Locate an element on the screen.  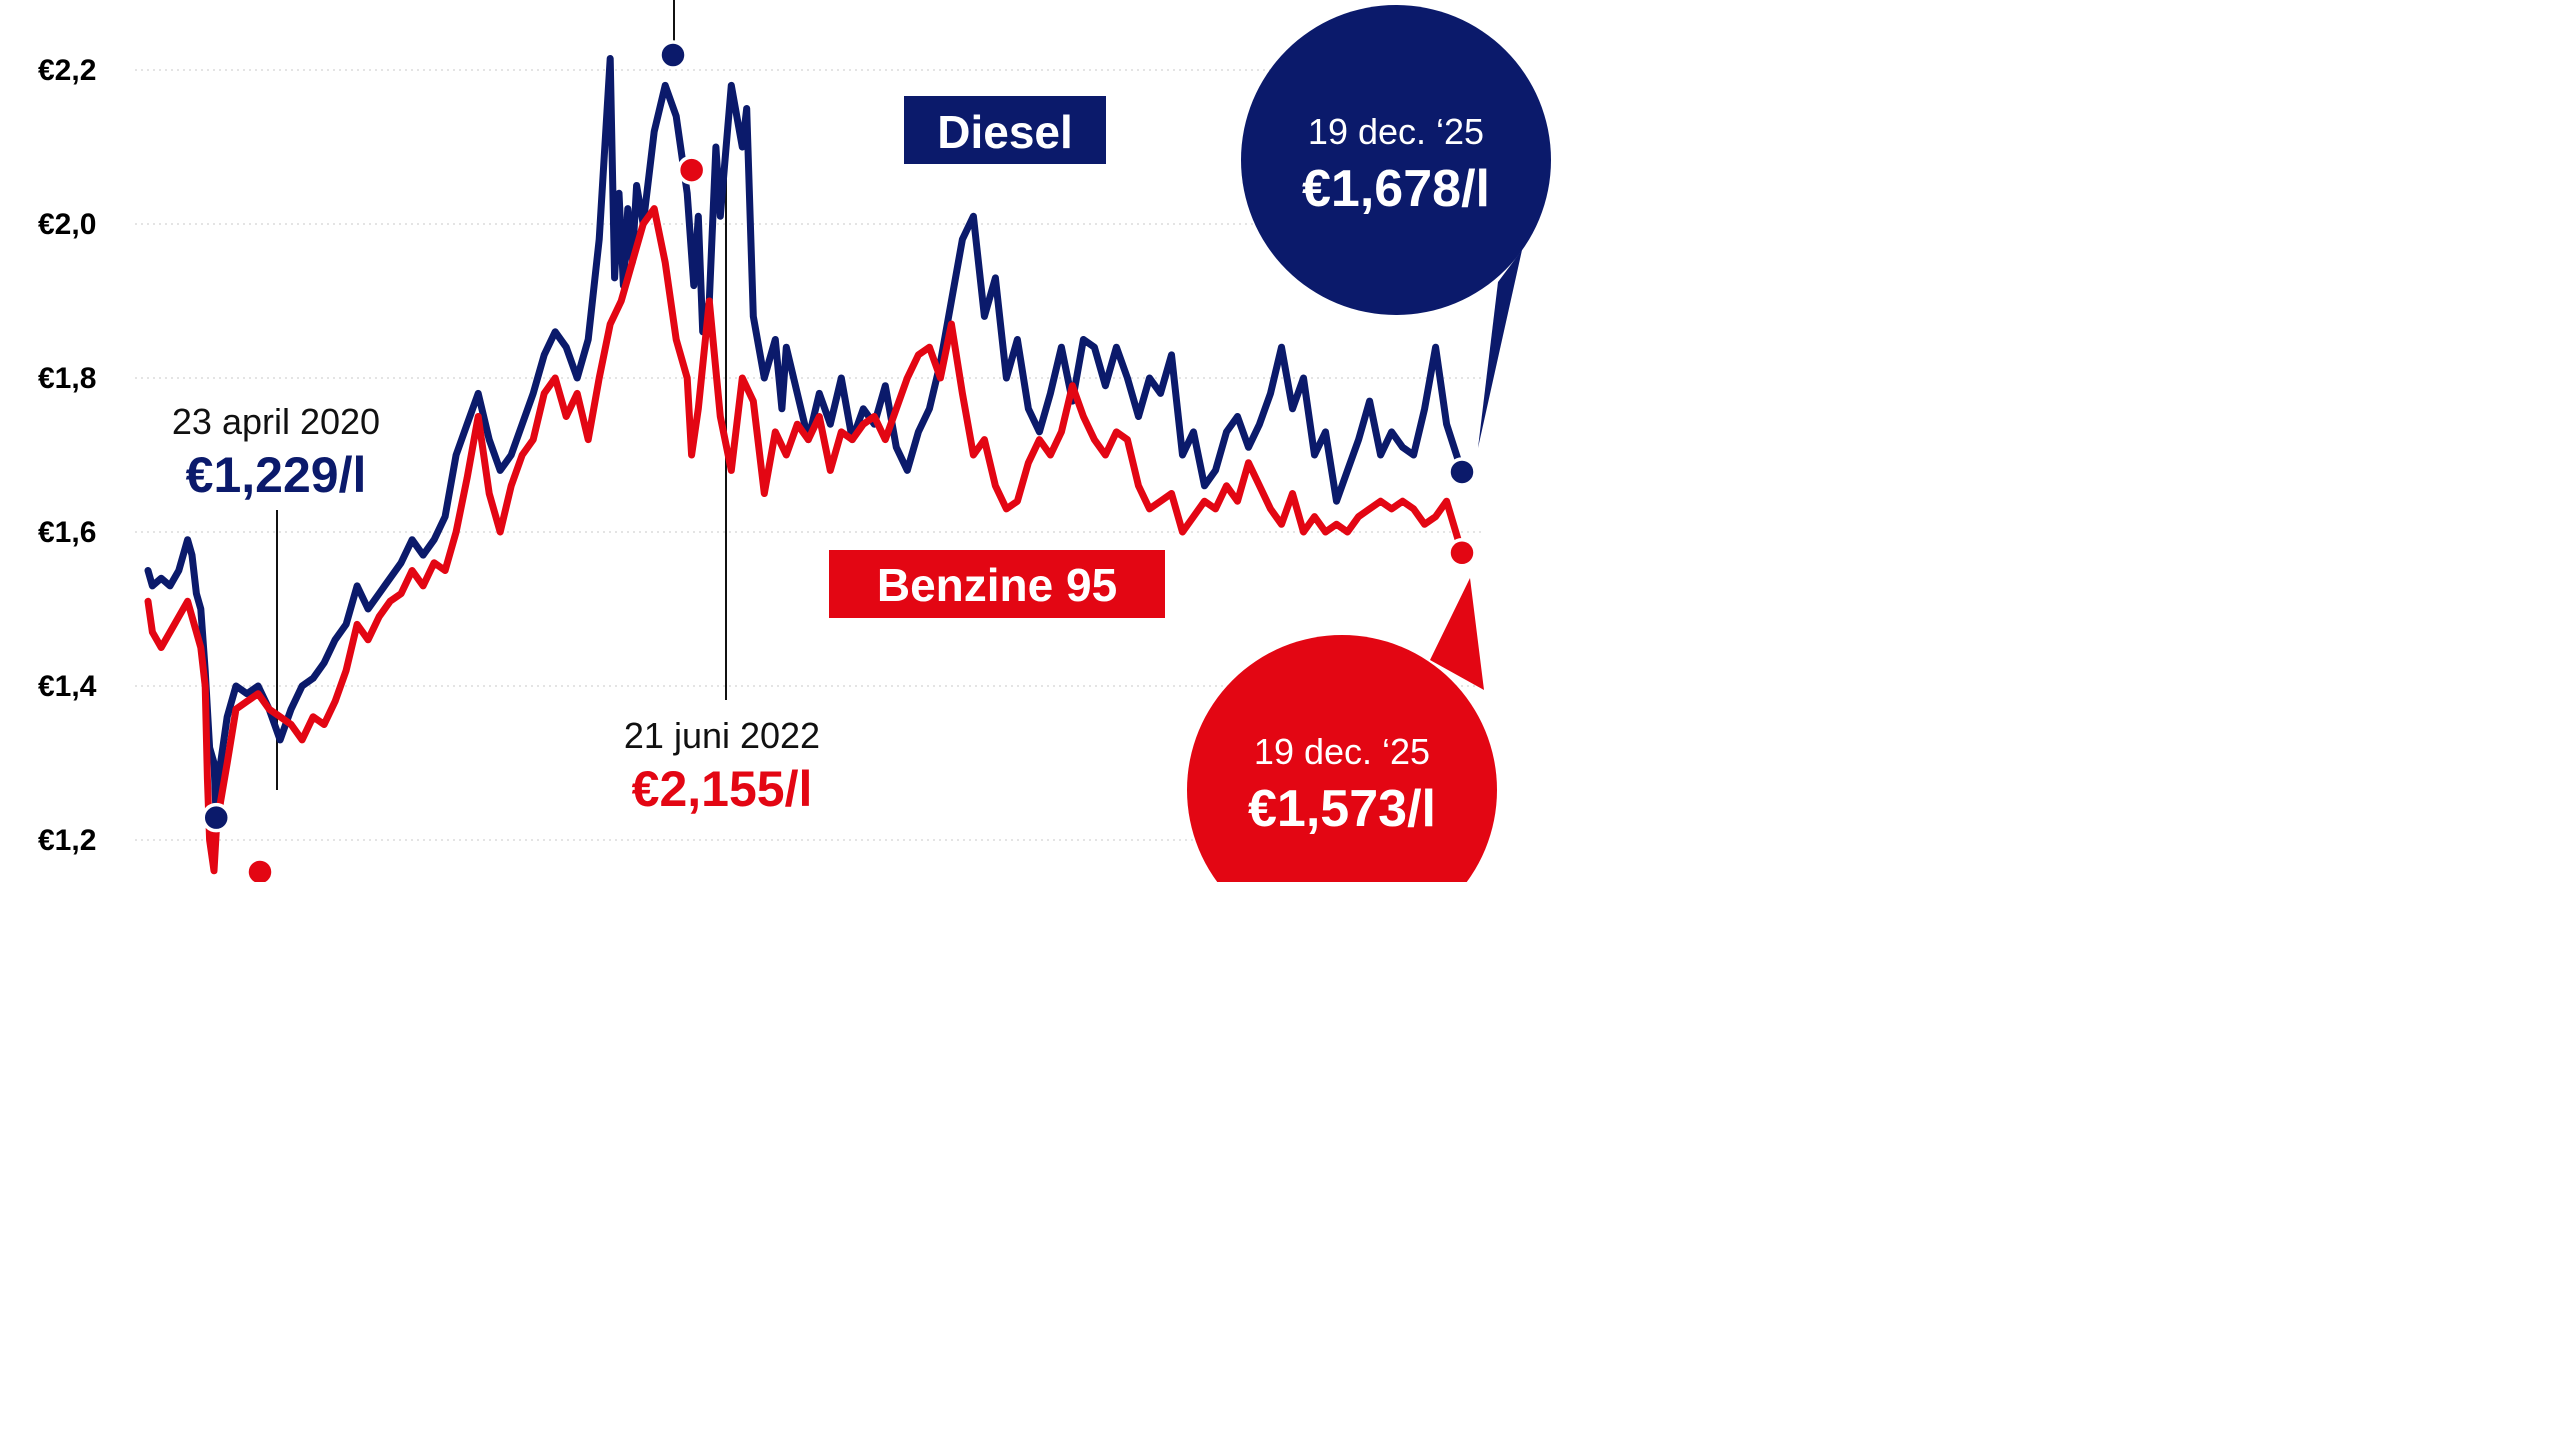
bubble-benzine-pointer is located at coordinates (1457, 634).